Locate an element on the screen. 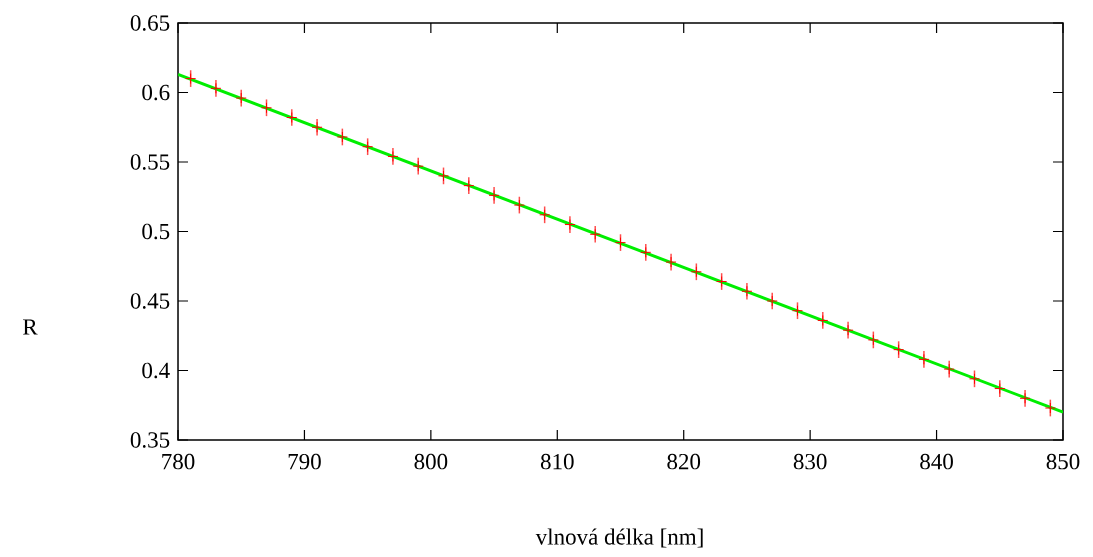 The width and height of the screenshot is (1093, 557). y-tick-label: 0.45 is located at coordinates (150, 301).